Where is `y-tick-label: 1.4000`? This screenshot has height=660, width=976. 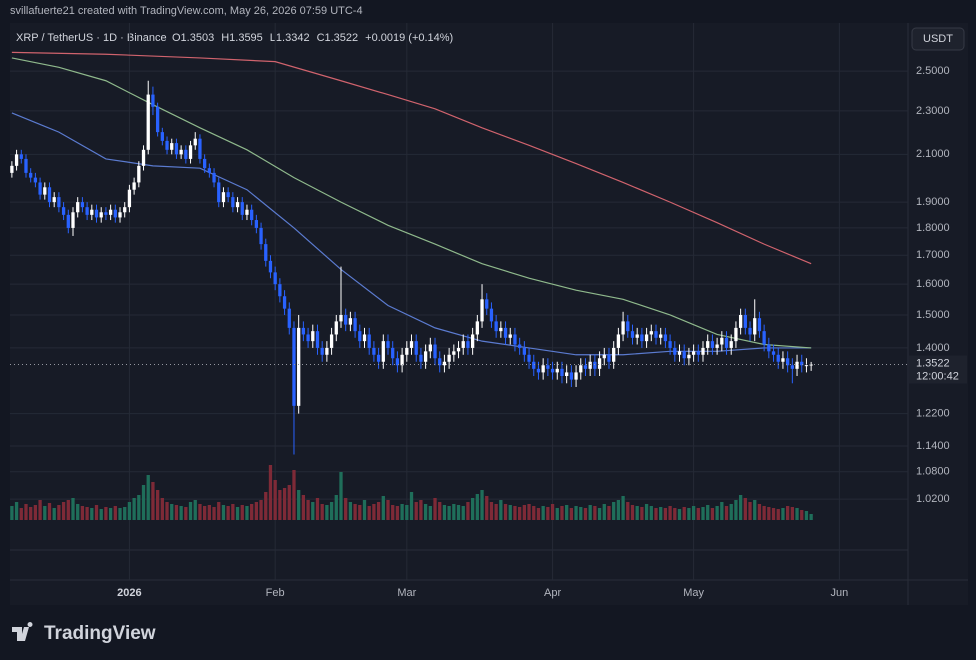 y-tick-label: 1.4000 is located at coordinates (933, 348).